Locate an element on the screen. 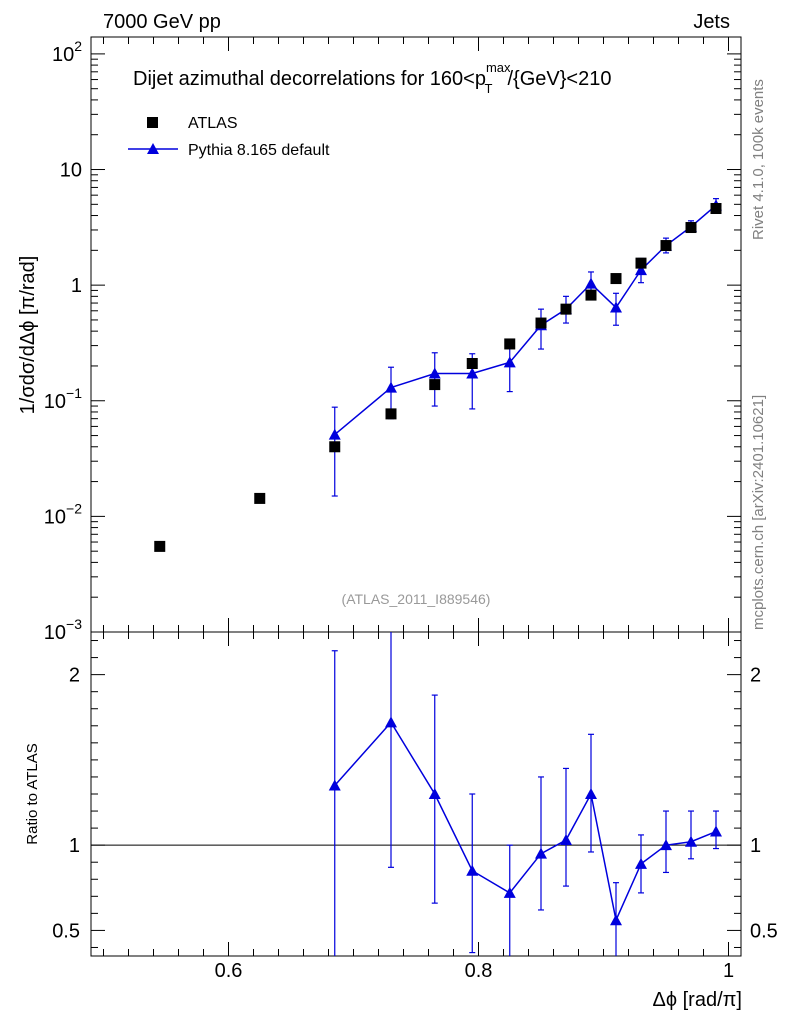 The image size is (786, 1024). header-left: 7000 GeV pp is located at coordinates (162, 22).